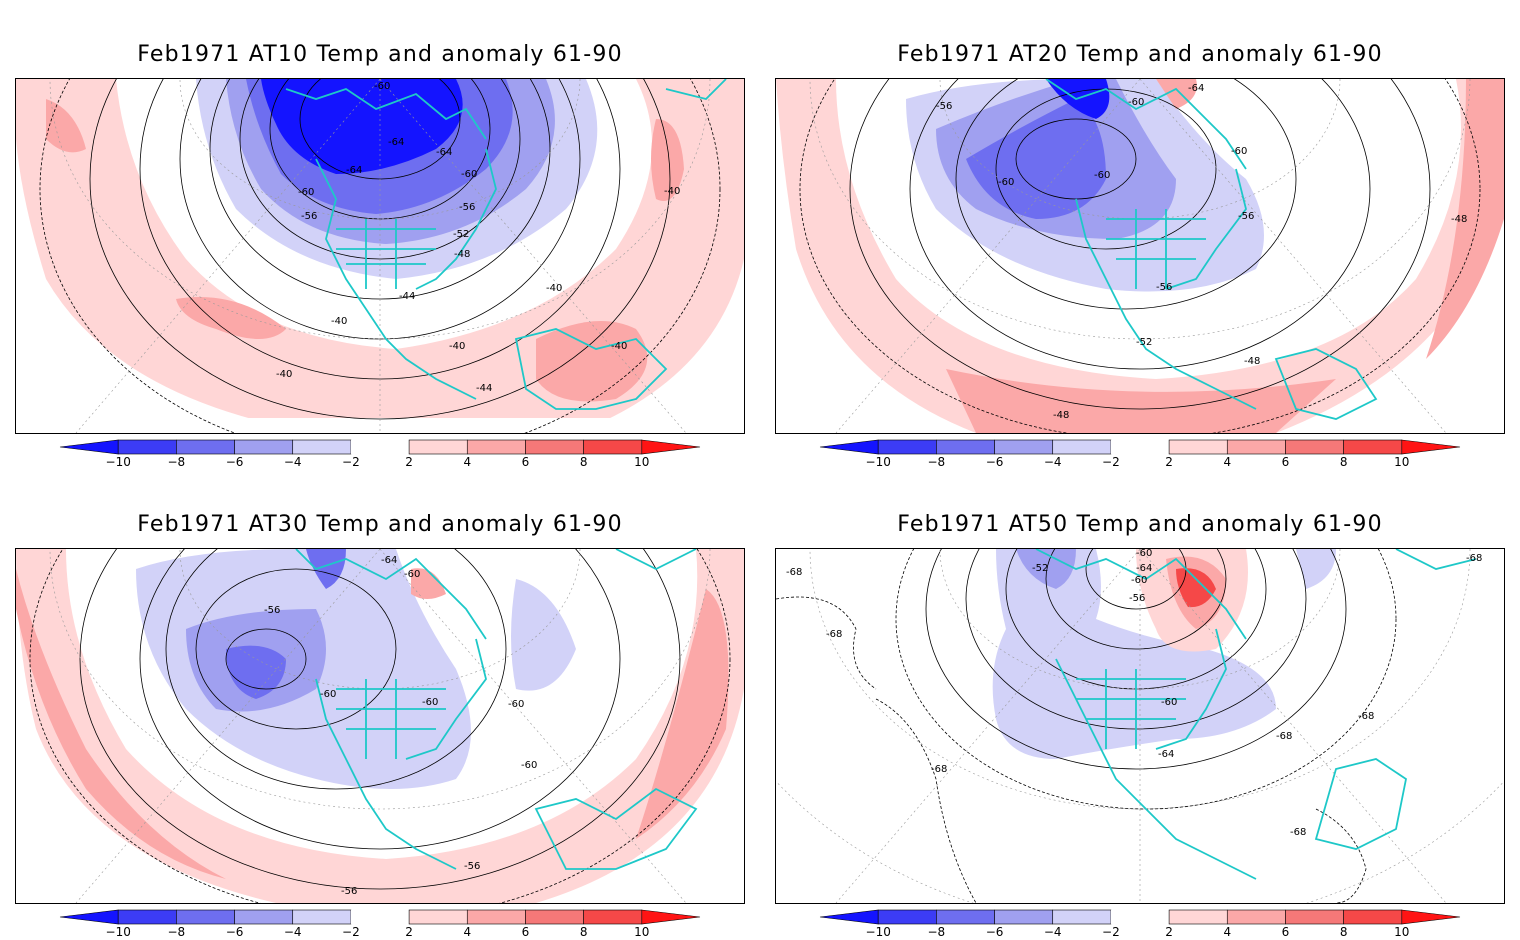 This screenshot has width=1520, height=940. I want to click on colorbar-arrow-left, so click(849, 917).